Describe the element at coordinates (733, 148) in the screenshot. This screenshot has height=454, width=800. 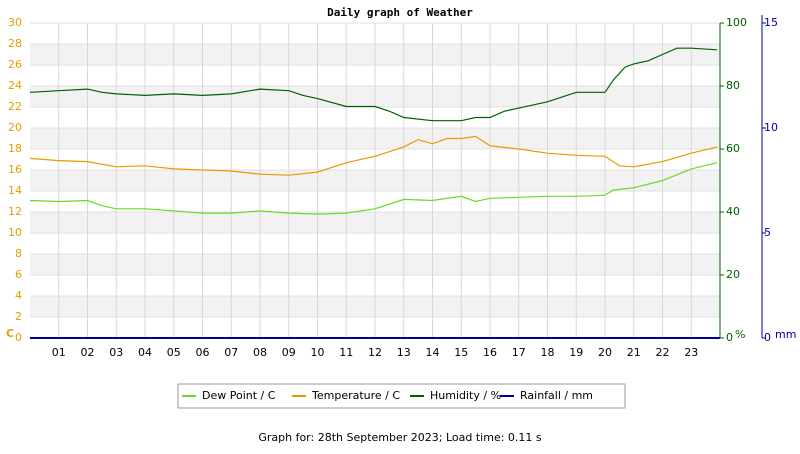
I see `y2-tick-label: 60` at that location.